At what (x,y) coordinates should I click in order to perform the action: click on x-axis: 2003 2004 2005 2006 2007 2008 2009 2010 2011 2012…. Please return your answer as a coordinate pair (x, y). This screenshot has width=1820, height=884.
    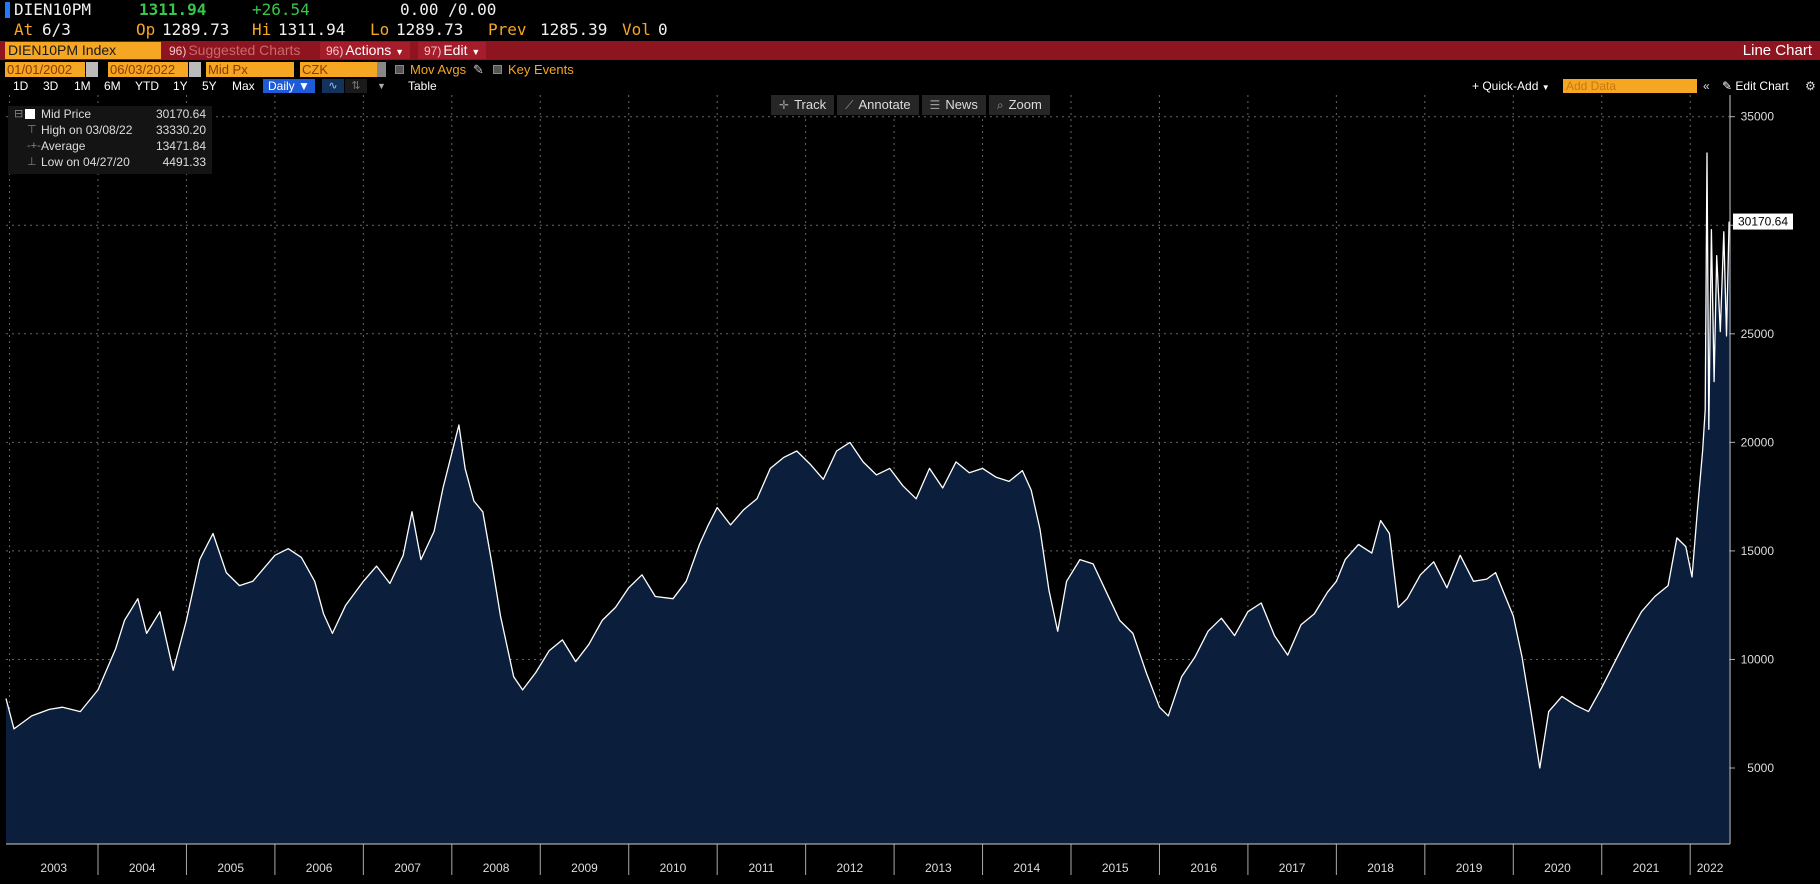
    Looking at the image, I should click on (868, 859).